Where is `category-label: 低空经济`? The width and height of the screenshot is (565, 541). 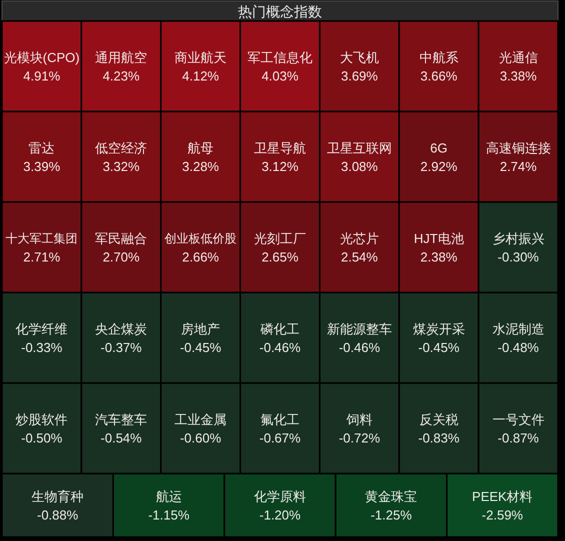 category-label: 低空经济 is located at coordinates (121, 148).